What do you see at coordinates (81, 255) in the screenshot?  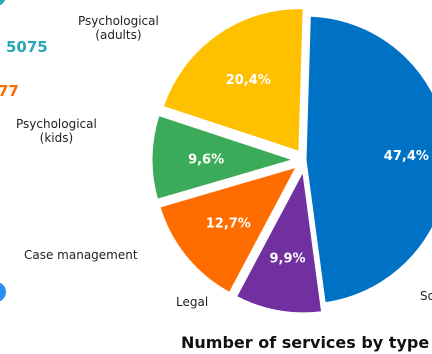 I see `label-case-management: Case management` at bounding box center [81, 255].